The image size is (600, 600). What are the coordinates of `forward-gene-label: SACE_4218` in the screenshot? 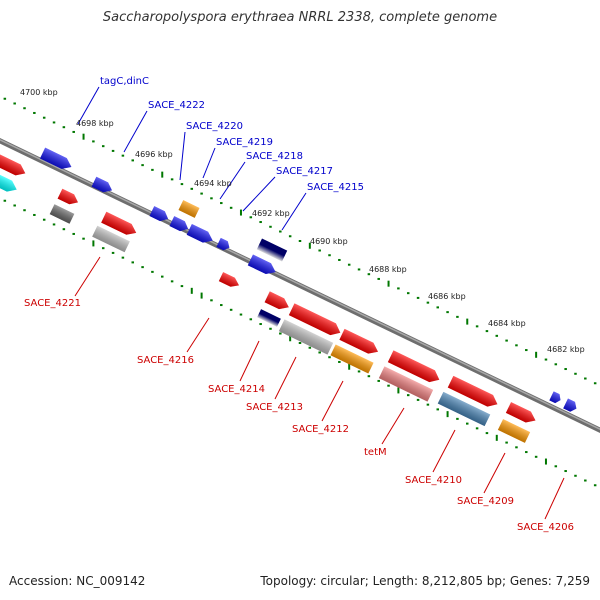 It's located at (274, 156).